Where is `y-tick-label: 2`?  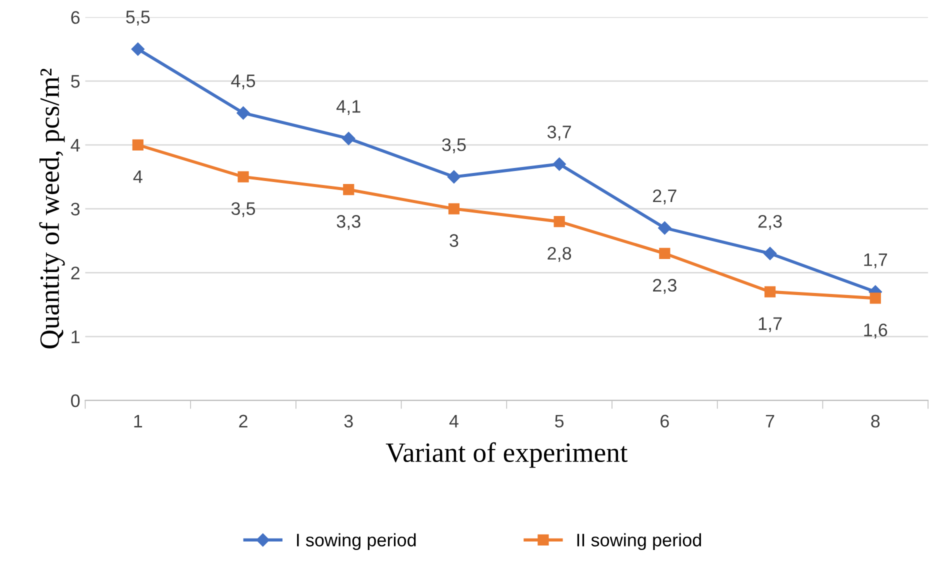 y-tick-label: 2 is located at coordinates (75, 273).